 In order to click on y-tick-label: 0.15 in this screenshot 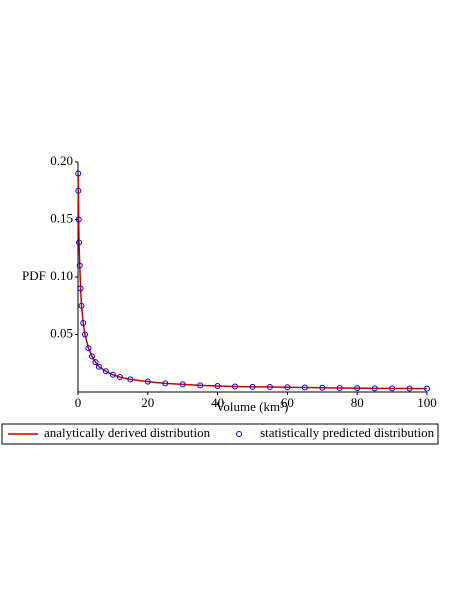, I will do `click(61, 217)`.